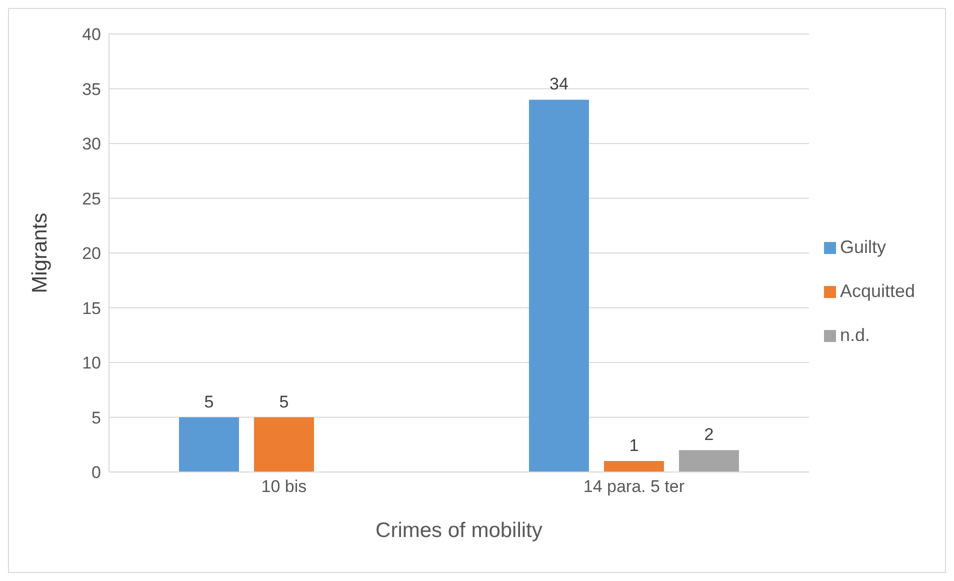 The width and height of the screenshot is (954, 581). Describe the element at coordinates (877, 290) in the screenshot. I see `legend-label: Acquitted` at that location.